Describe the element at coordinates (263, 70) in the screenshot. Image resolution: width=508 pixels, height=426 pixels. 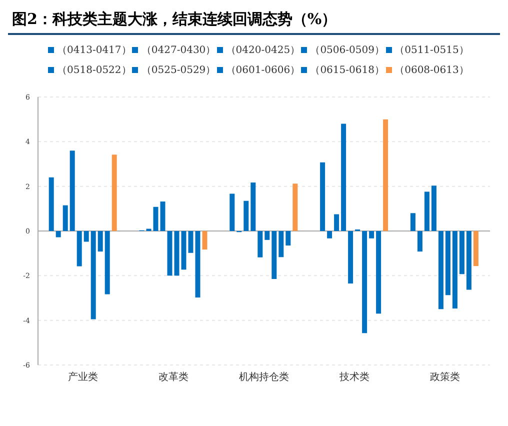
I see `legend-label: （0601-0606）` at that location.